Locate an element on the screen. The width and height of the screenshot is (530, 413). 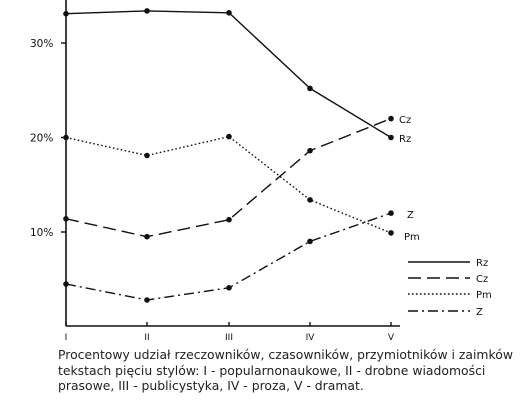
y-tick-label: 20% is located at coordinates (41, 139).